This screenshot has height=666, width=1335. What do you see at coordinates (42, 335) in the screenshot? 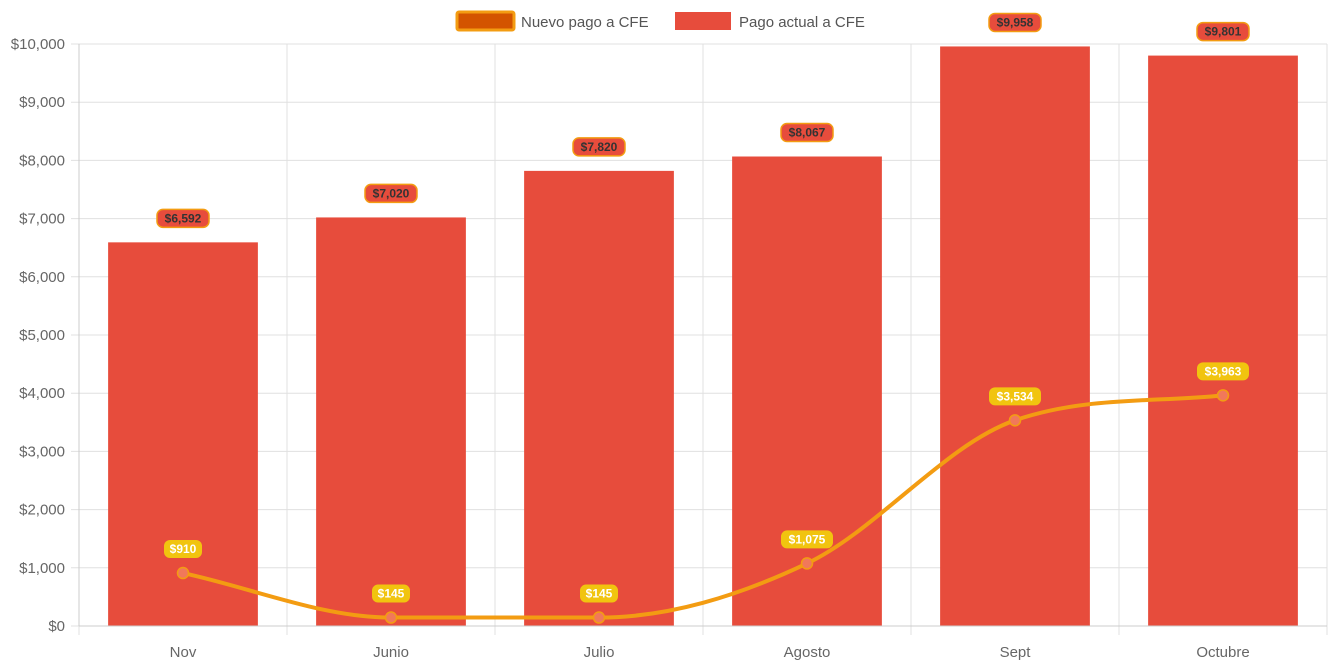
I see `y-tick-label: $5,000` at bounding box center [42, 335].